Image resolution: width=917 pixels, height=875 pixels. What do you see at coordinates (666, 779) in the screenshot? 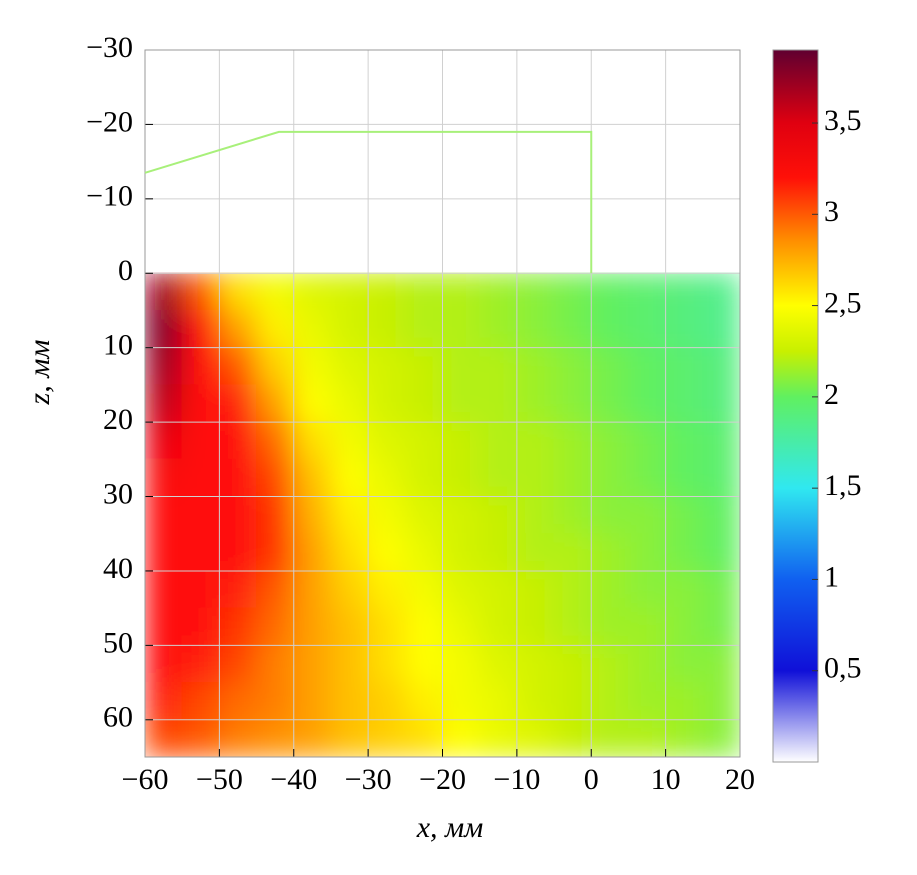
I see `x-tick-label: 10` at bounding box center [666, 779].